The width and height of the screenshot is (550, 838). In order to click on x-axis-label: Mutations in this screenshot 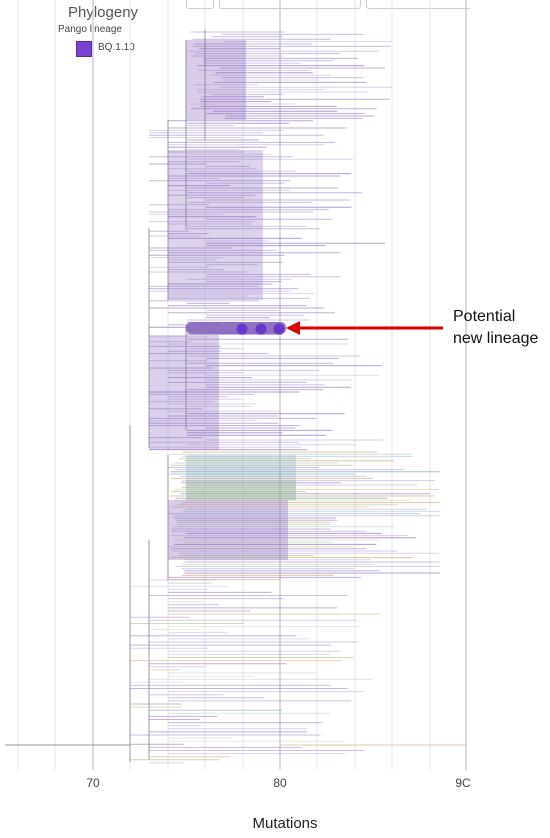, I will do `click(285, 823)`.